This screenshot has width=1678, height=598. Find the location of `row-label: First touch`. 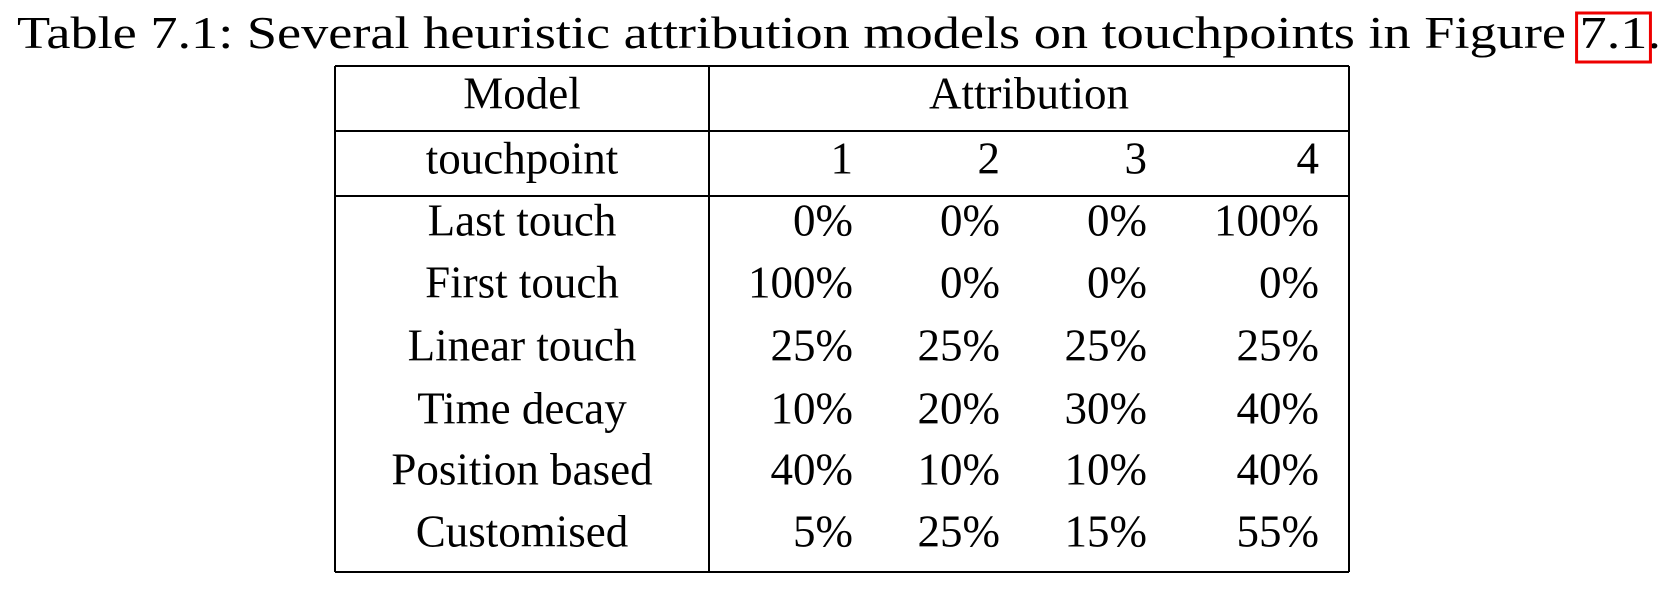

row-label: First touch is located at coordinates (522, 282).